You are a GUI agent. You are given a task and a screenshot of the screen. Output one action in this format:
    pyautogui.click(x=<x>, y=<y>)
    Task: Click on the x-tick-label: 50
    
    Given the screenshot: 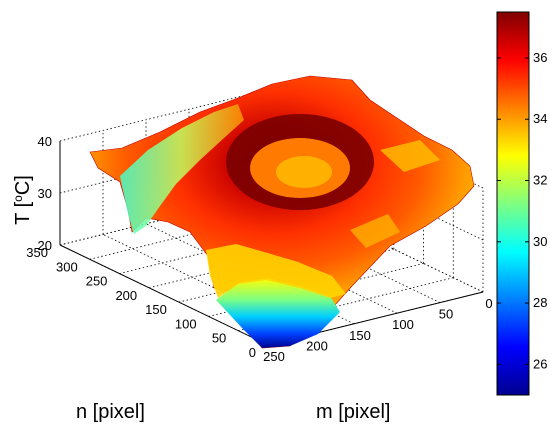 What is the action you would take?
    pyautogui.click(x=446, y=314)
    